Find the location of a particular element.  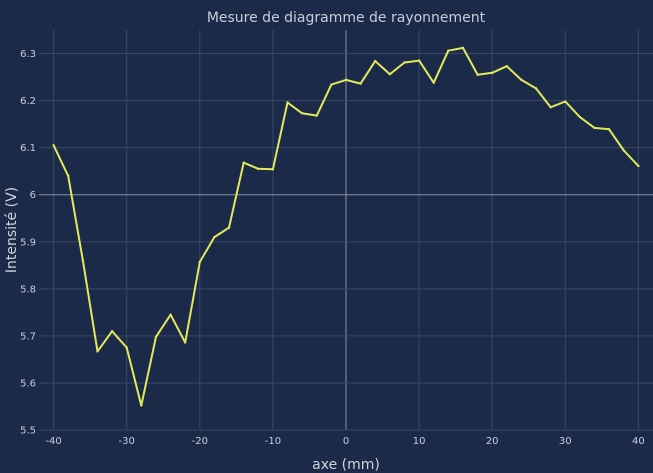

x-tick-label: 0 is located at coordinates (346, 441).